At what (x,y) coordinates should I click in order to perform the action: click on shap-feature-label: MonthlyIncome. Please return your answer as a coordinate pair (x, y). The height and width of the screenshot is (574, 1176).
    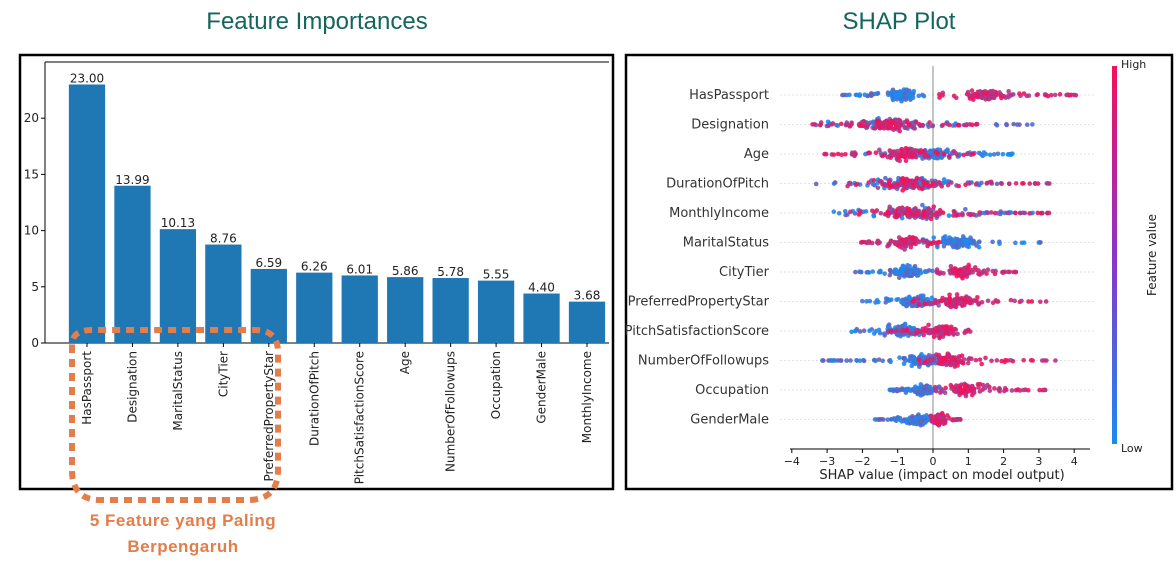
    Looking at the image, I should click on (719, 213).